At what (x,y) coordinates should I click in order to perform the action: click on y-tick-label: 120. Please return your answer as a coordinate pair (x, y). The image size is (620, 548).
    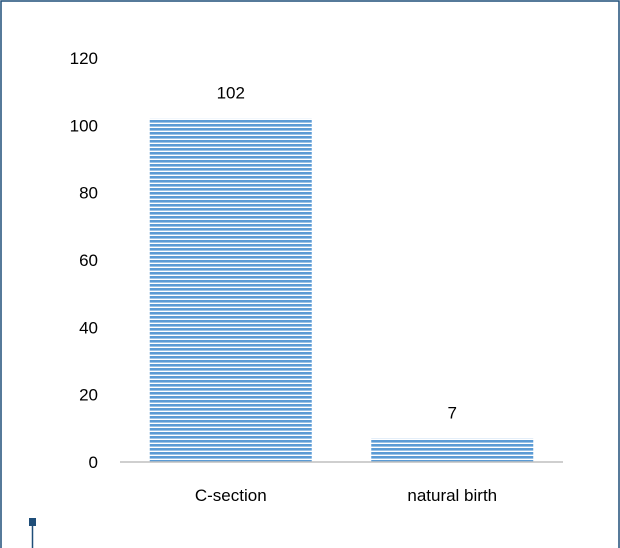
    Looking at the image, I should click on (84, 58).